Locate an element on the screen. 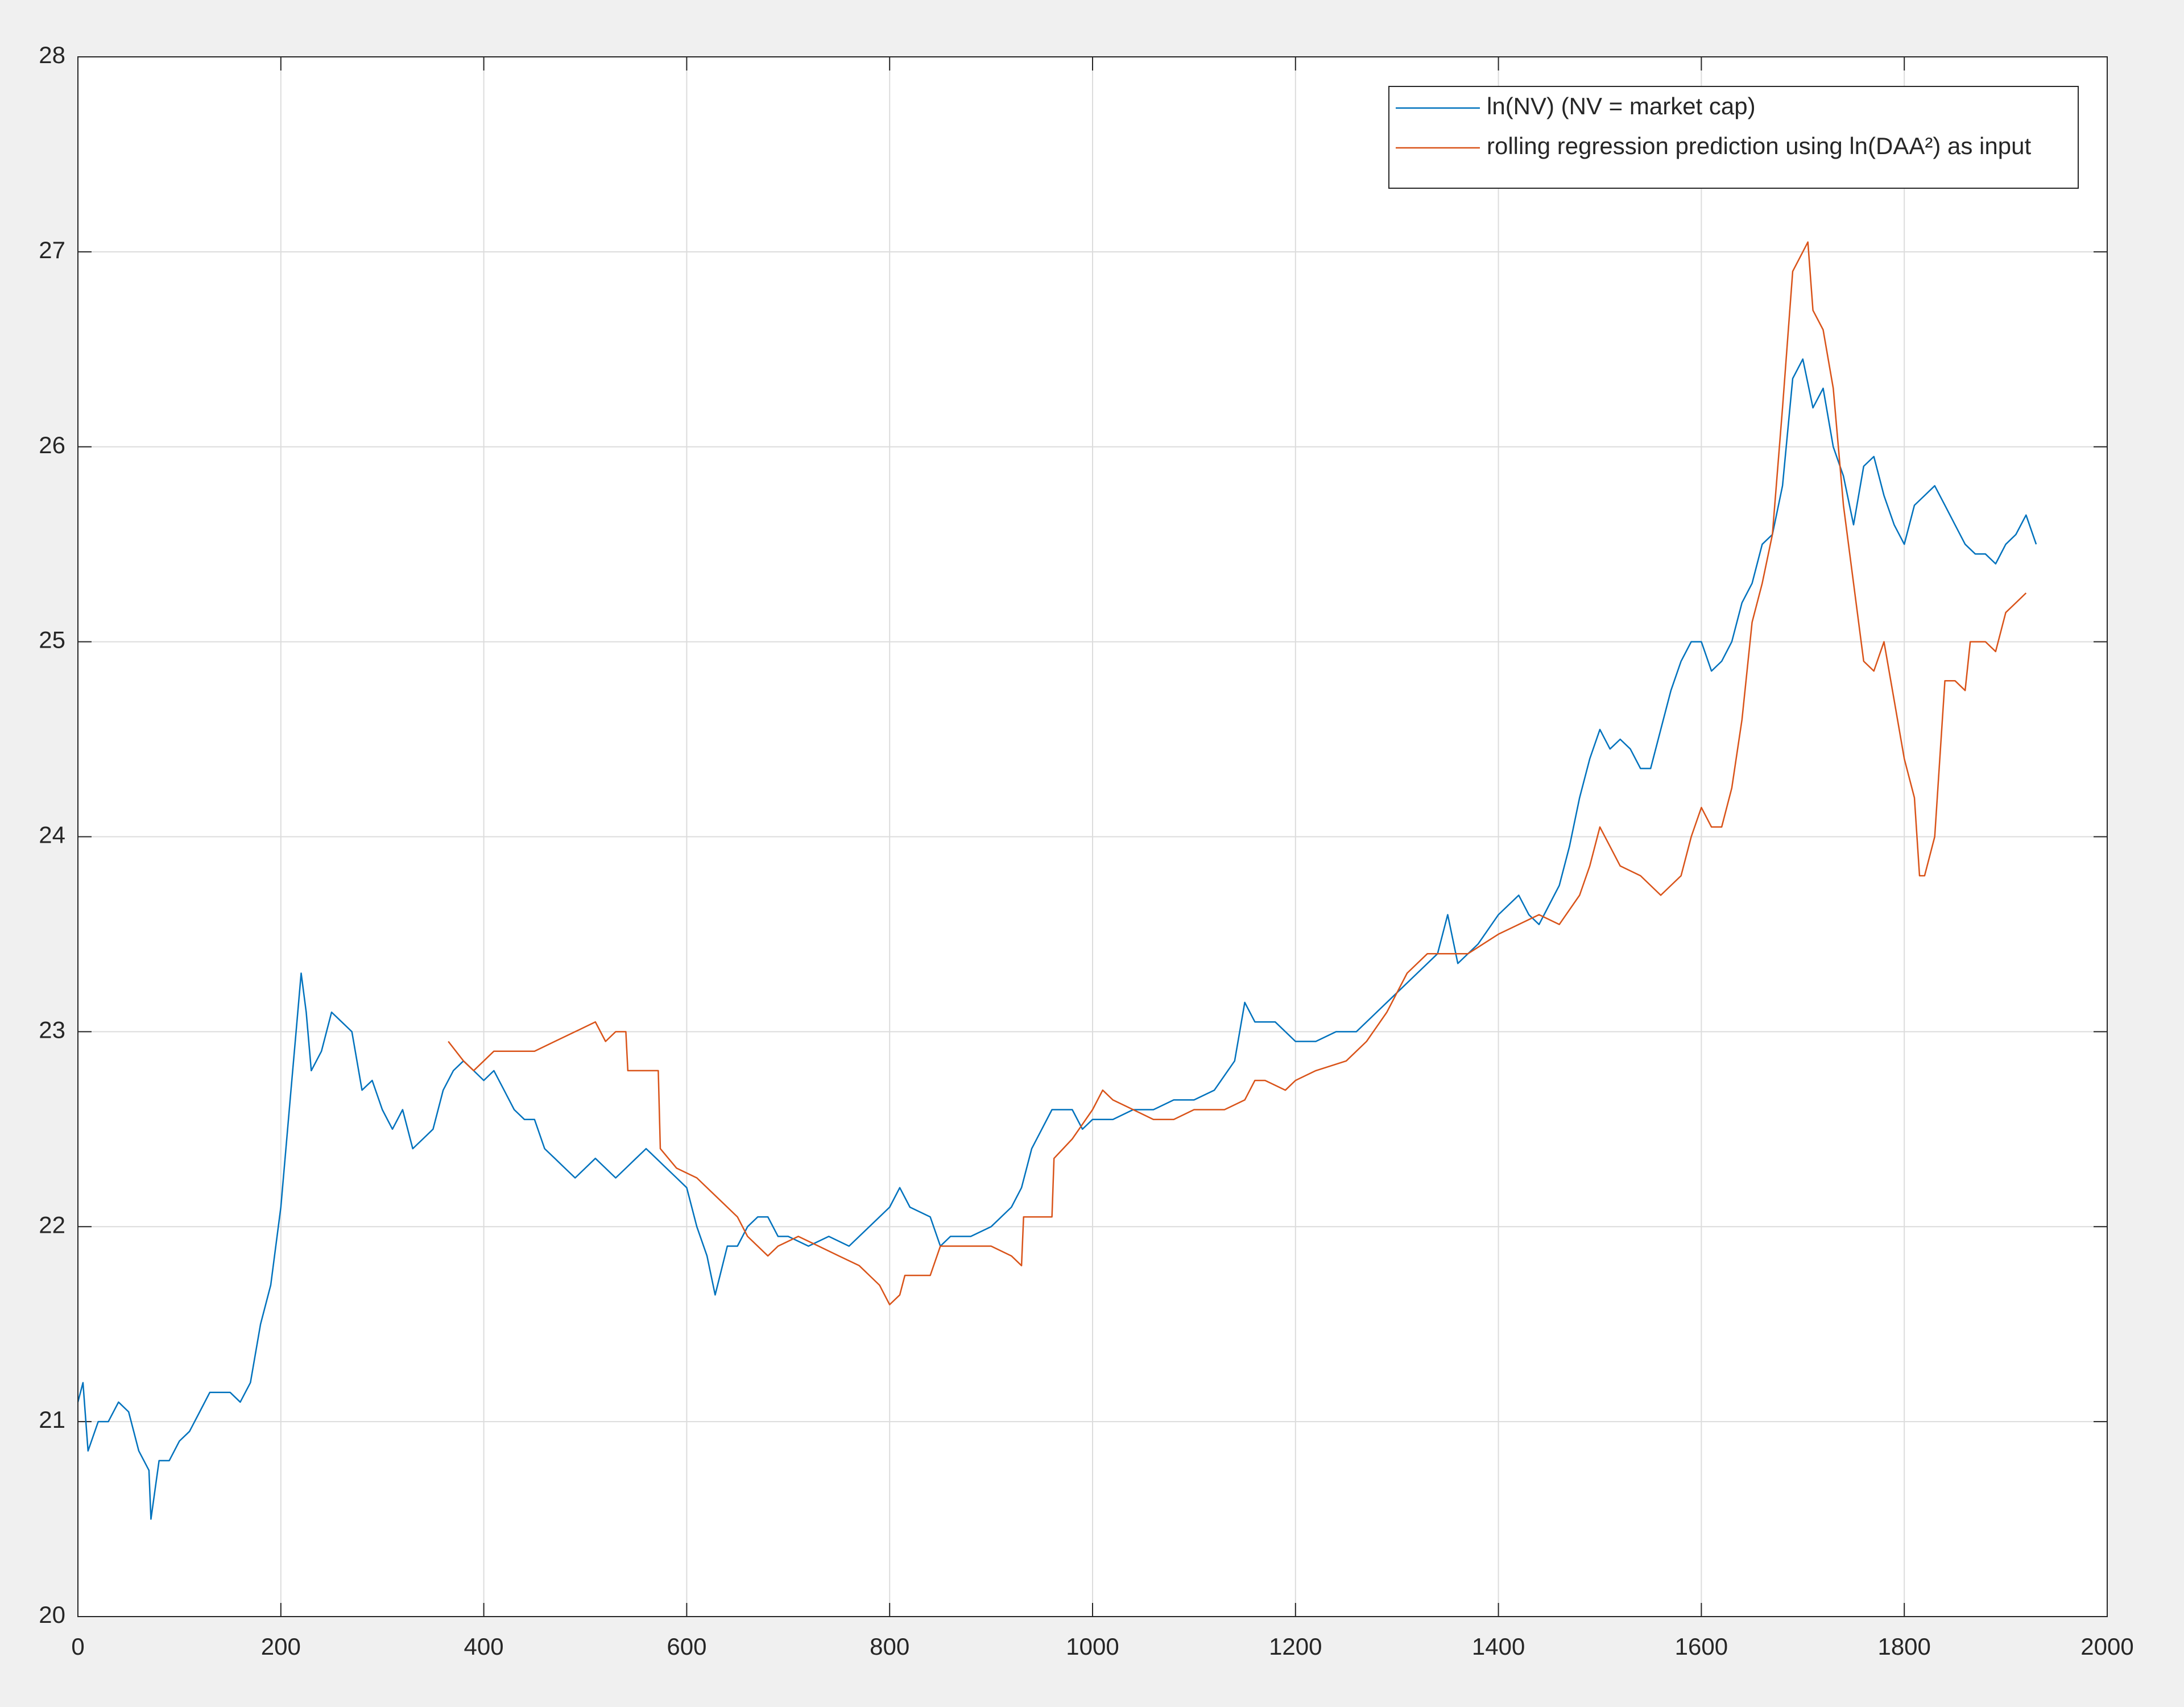 The image size is (2184, 1707). x-tick-label: 1200 is located at coordinates (1295, 1646).